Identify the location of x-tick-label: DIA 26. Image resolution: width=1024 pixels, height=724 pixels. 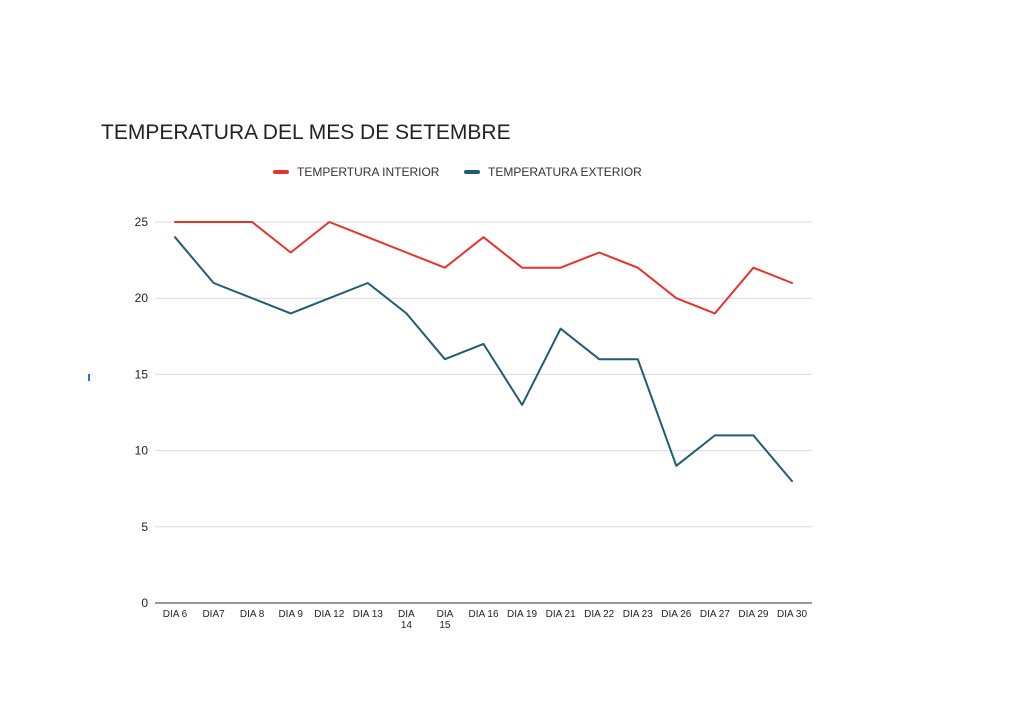
(676, 614).